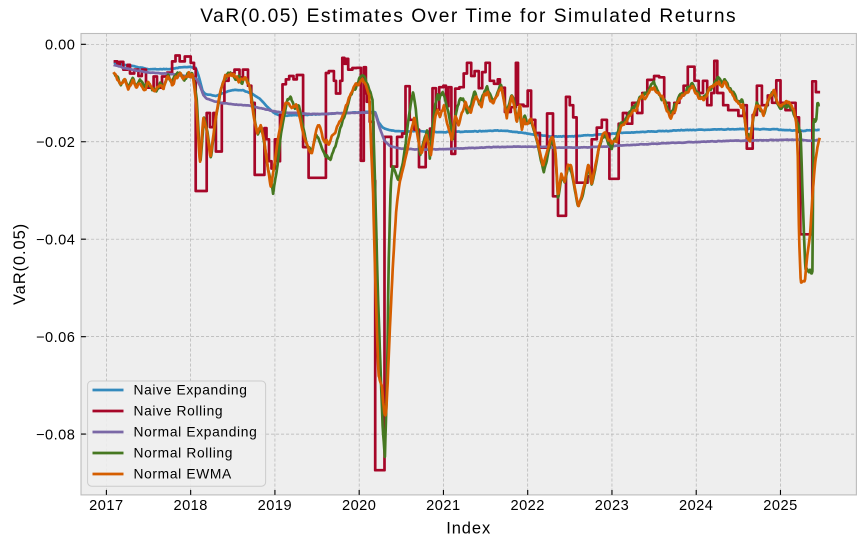 The width and height of the screenshot is (865, 547). I want to click on svg-text: Normal EWMA, so click(183, 474).